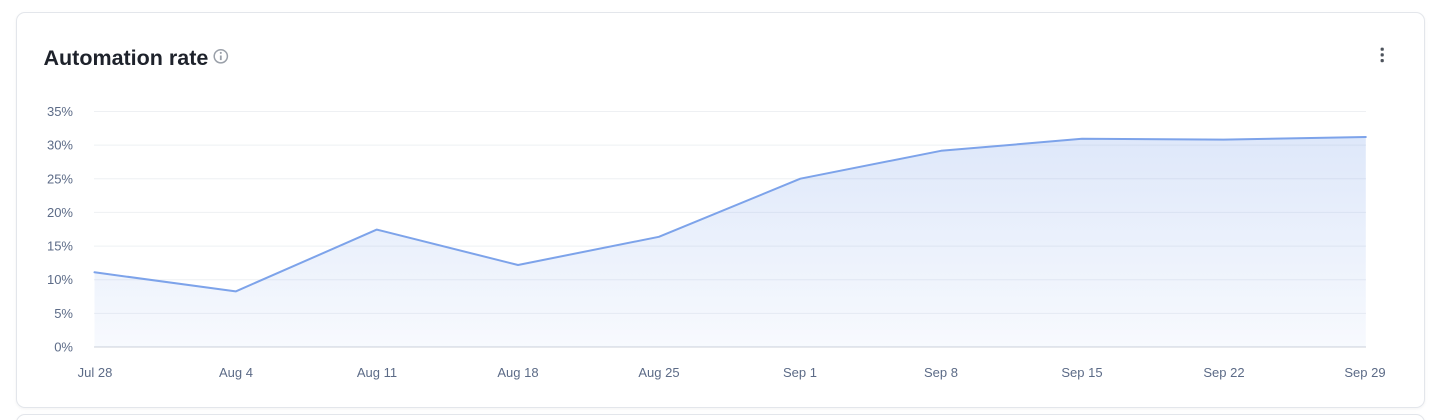 The image size is (1435, 420). What do you see at coordinates (60, 145) in the screenshot?
I see `svg-text: 30%` at bounding box center [60, 145].